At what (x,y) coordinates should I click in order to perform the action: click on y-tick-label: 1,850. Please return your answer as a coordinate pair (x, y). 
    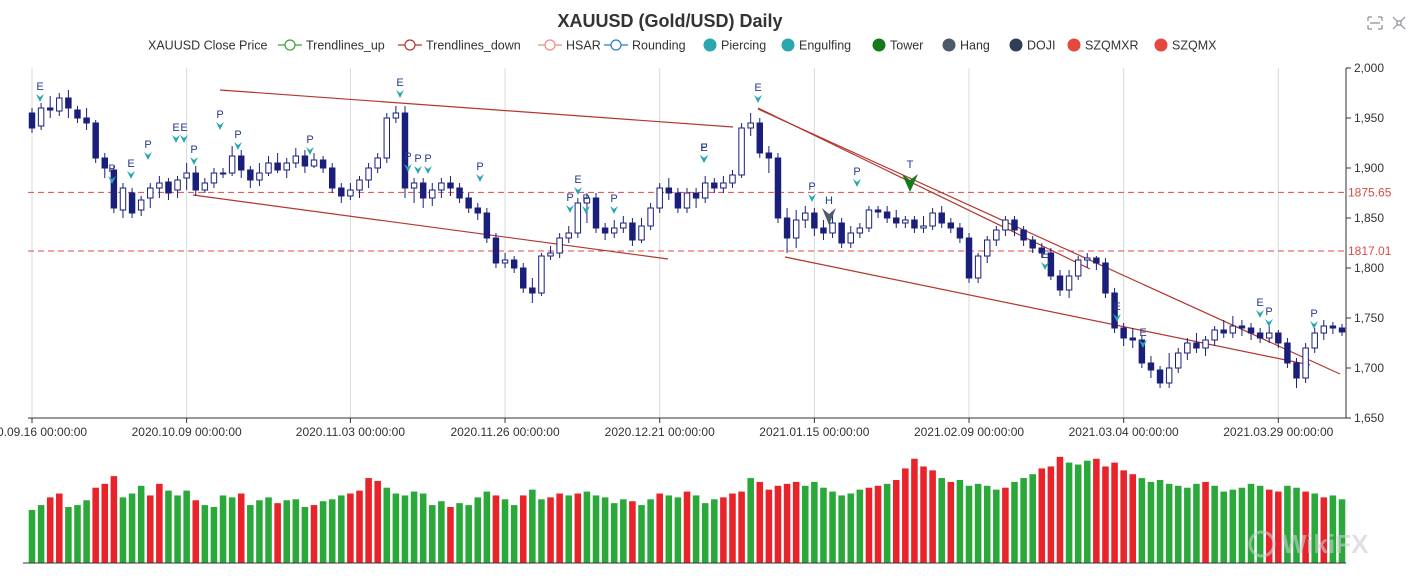
    Looking at the image, I should click on (1369, 218).